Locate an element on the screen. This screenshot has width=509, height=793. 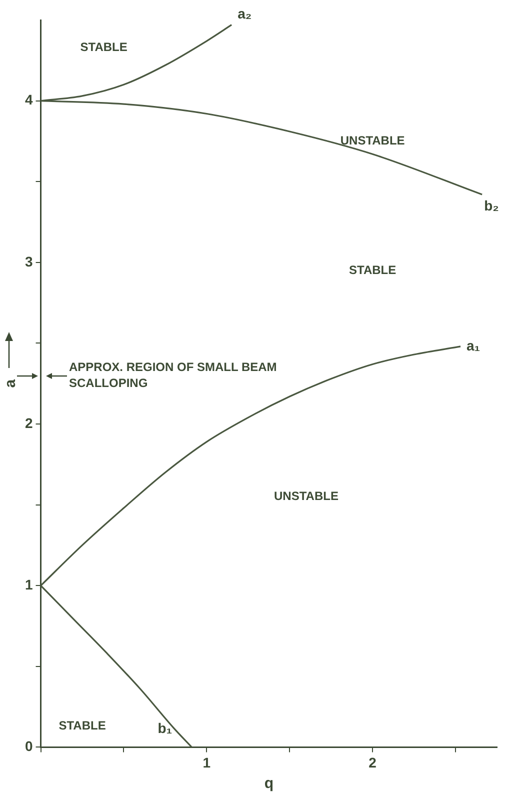
series-label: b₂ is located at coordinates (491, 205).